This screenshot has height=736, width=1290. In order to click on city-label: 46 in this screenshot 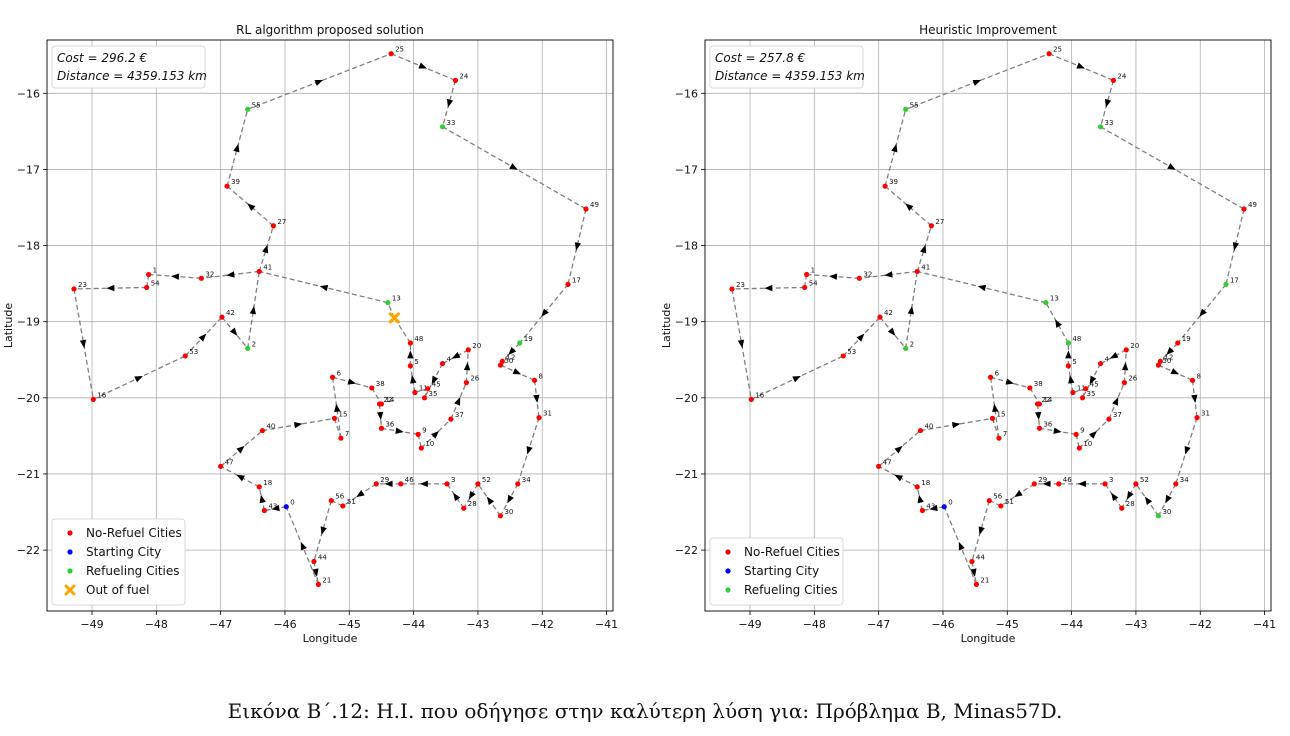, I will do `click(409, 480)`.